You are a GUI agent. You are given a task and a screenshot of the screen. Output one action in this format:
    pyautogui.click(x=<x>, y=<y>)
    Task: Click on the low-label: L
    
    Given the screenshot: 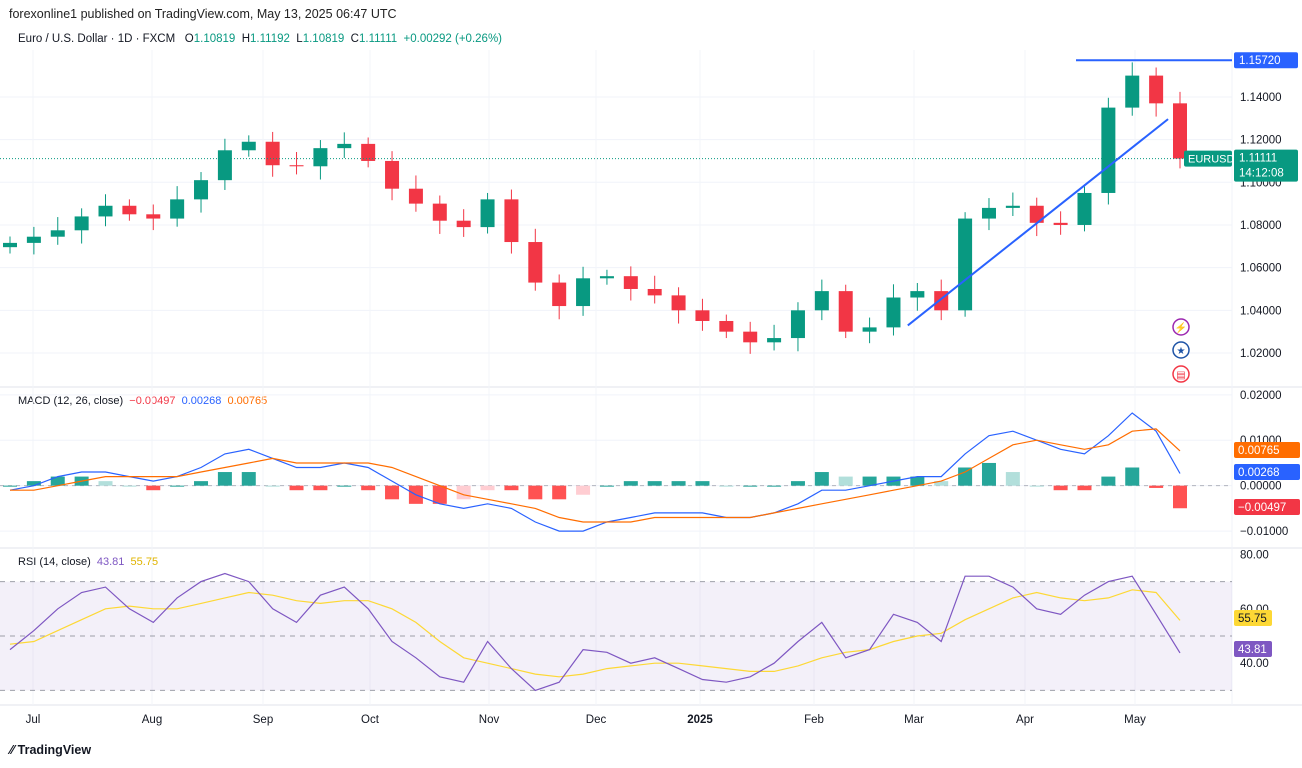 What is the action you would take?
    pyautogui.click(x=299, y=39)
    